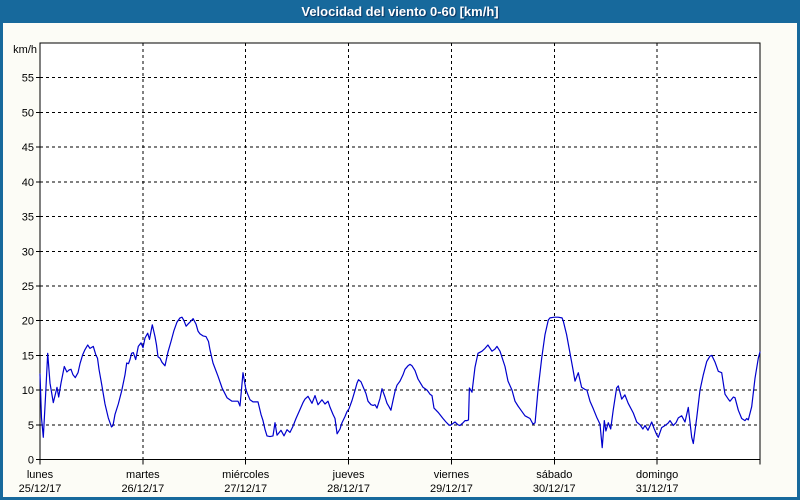 The height and width of the screenshot is (500, 800). I want to click on x-day-date-label: 26/12/17, so click(142, 489).